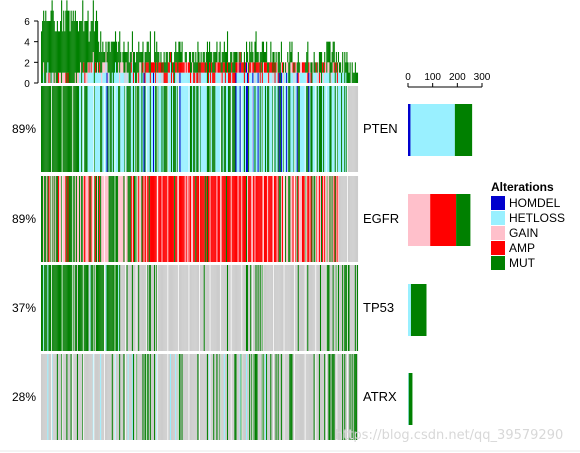  Describe the element at coordinates (537, 218) in the screenshot. I see `legend-label-hetloss: HETLOSS` at that location.